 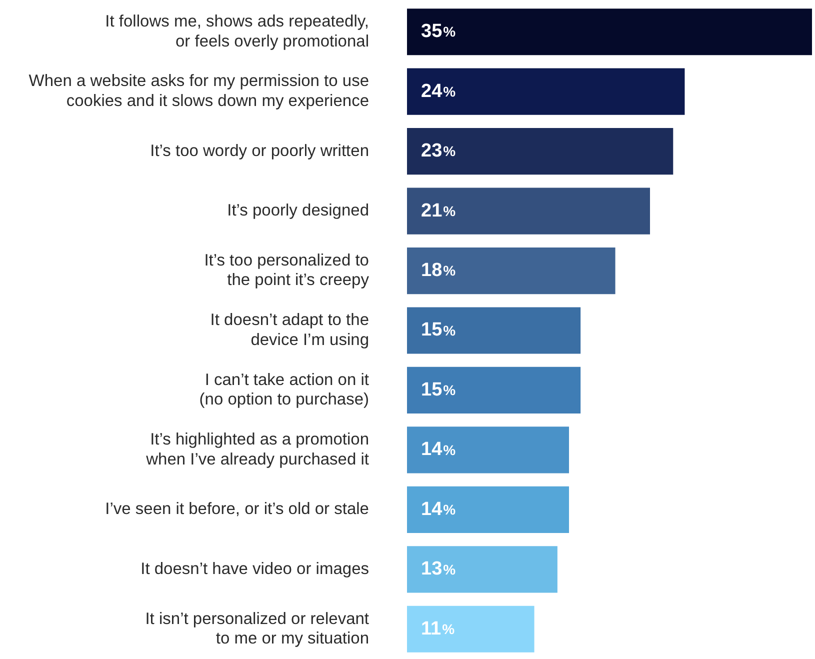 What do you see at coordinates (257, 449) in the screenshot?
I see `y-tick-label: It’s highlighted as a promotion when I’ve already purchased it` at bounding box center [257, 449].